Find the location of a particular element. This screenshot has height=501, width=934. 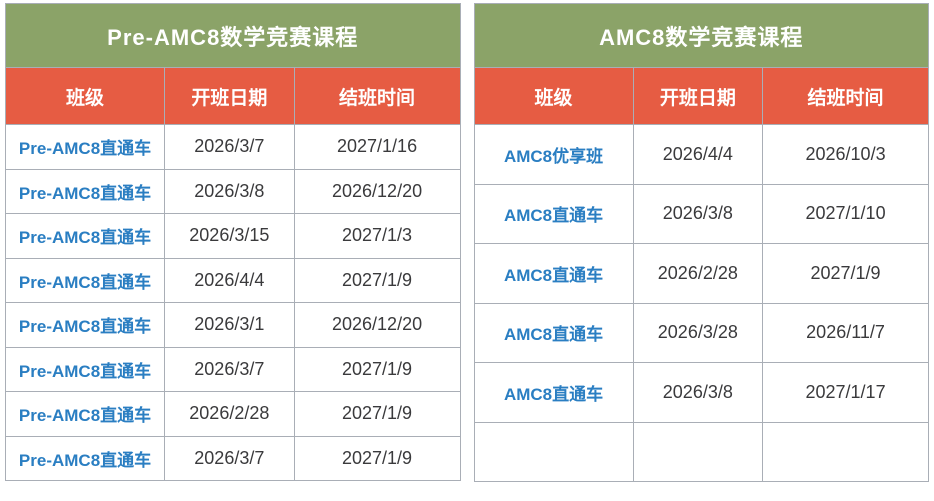

table-row: AMC8直通车 2026/3/8 2027/1/10 is located at coordinates (701, 213).